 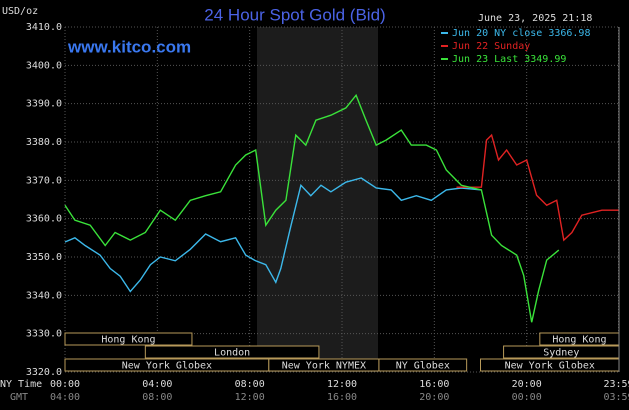 I want to click on x2-tick-label: 20:00, so click(x=434, y=397).